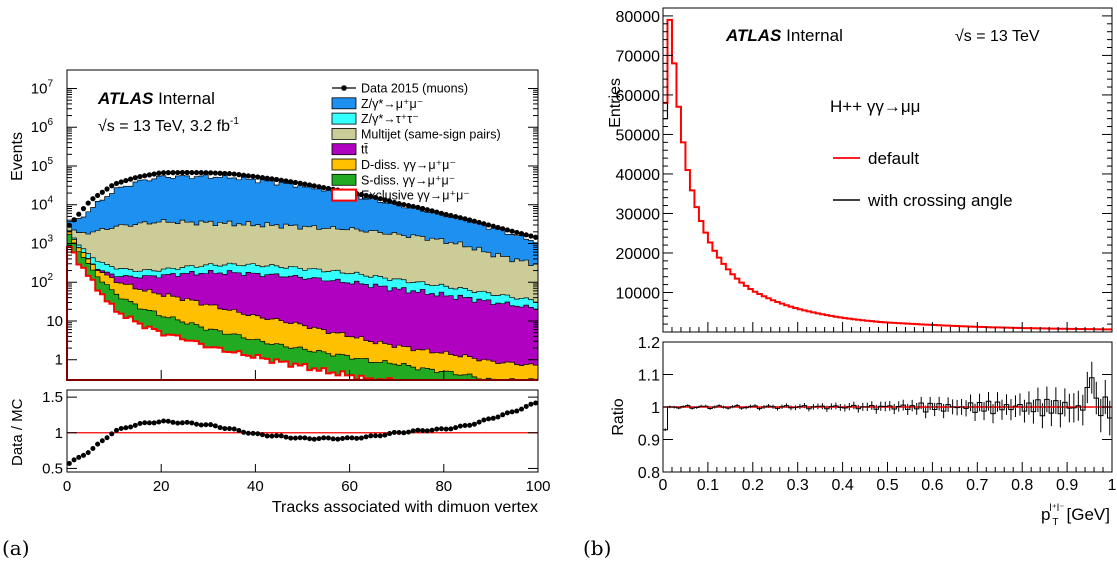 The width and height of the screenshot is (1117, 567). I want to click on ratio-panel-a: 0.5 1 1.5, so click(290, 433).